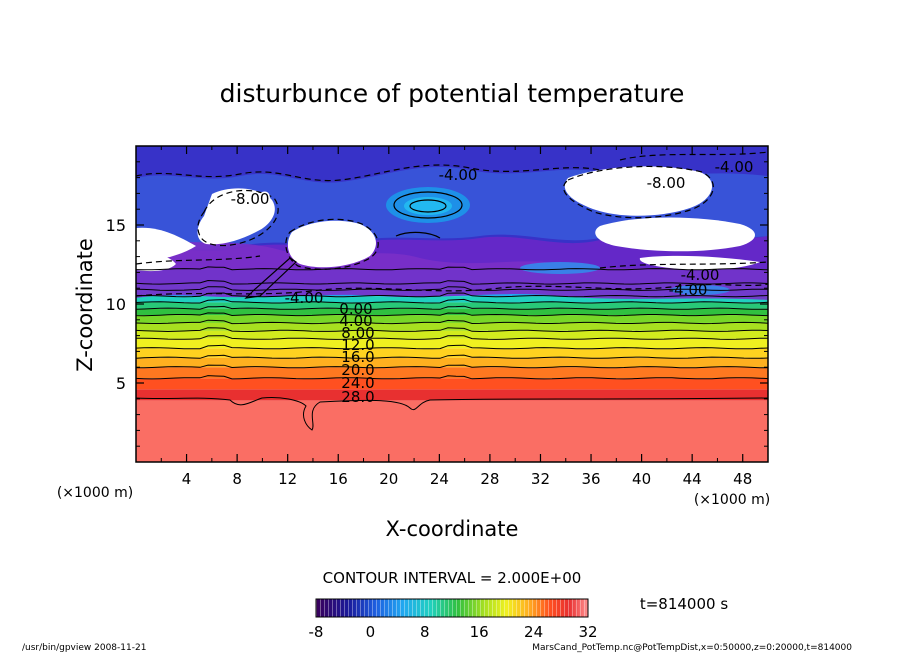 The image size is (904, 654). Describe the element at coordinates (357, 383) in the screenshot. I see `contour-label-24: 24.0` at that location.